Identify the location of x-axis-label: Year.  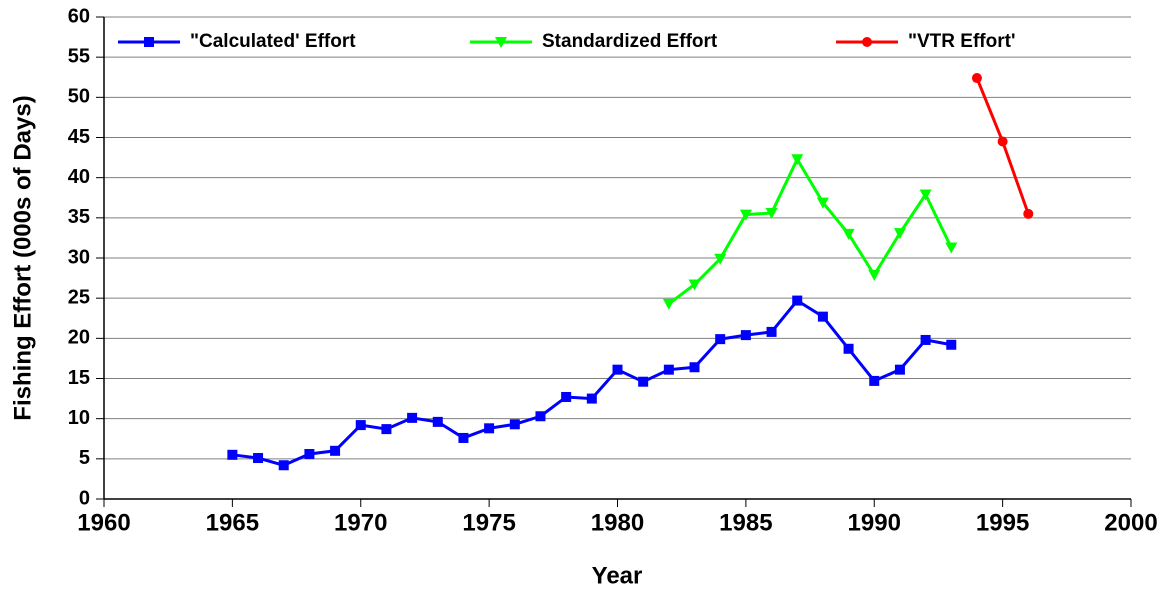
(617, 575).